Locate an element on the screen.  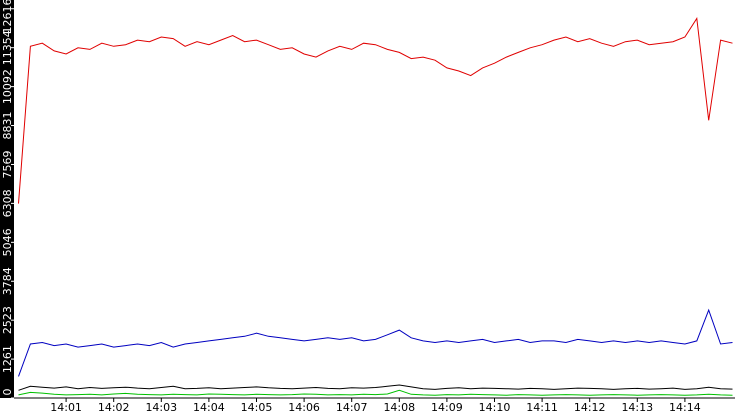
y-tick-label: 7569 is located at coordinates (7, 164).